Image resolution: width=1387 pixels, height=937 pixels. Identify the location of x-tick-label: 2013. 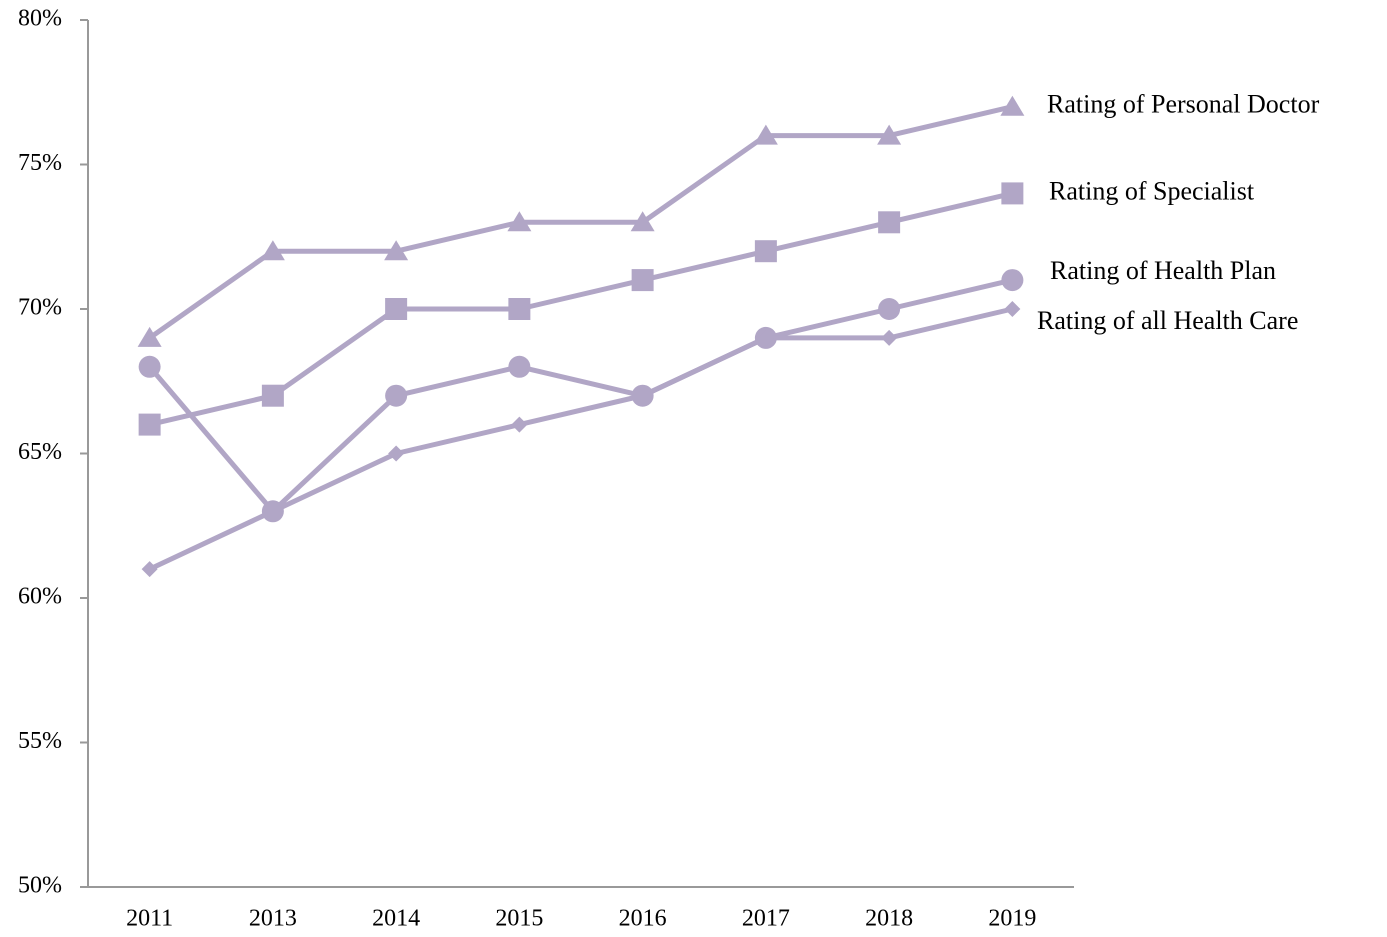
(273, 919).